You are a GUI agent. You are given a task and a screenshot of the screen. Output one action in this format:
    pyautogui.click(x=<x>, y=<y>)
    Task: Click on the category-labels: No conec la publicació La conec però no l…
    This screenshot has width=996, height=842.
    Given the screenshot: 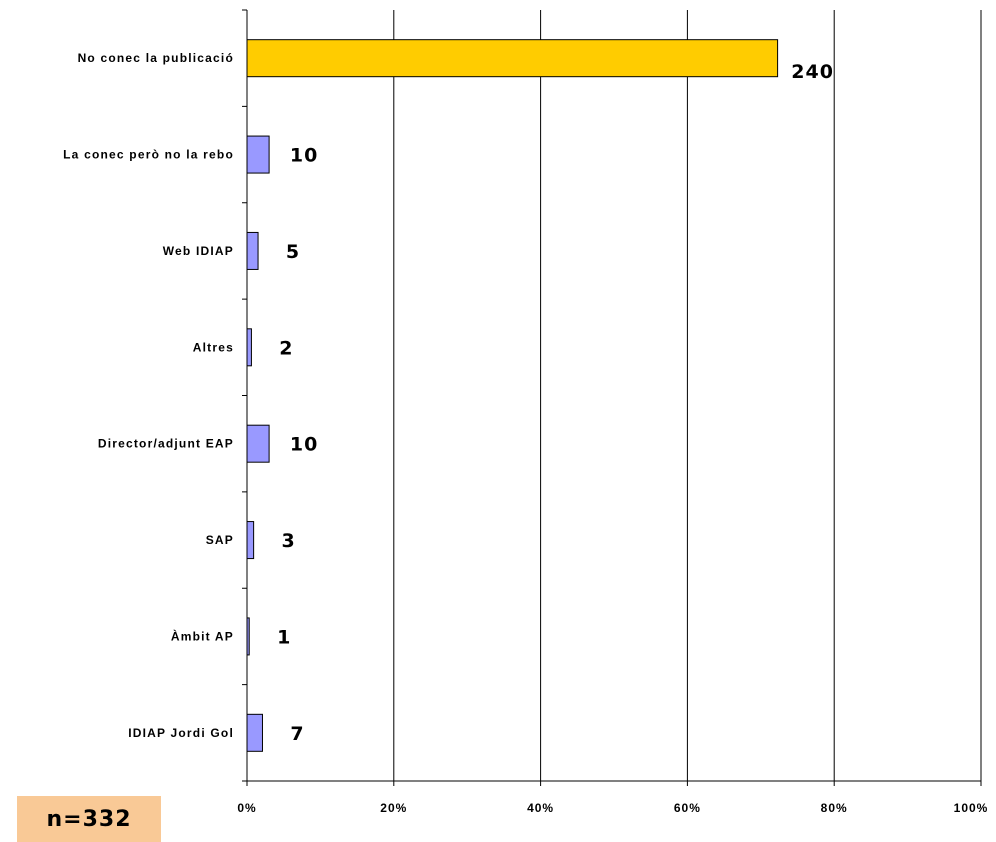 What is the action you would take?
    pyautogui.click(x=148, y=395)
    